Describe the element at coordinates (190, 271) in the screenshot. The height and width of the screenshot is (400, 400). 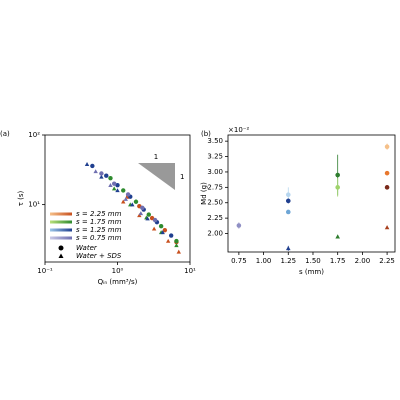
I see `x-tick-label: 10¹` at that location.